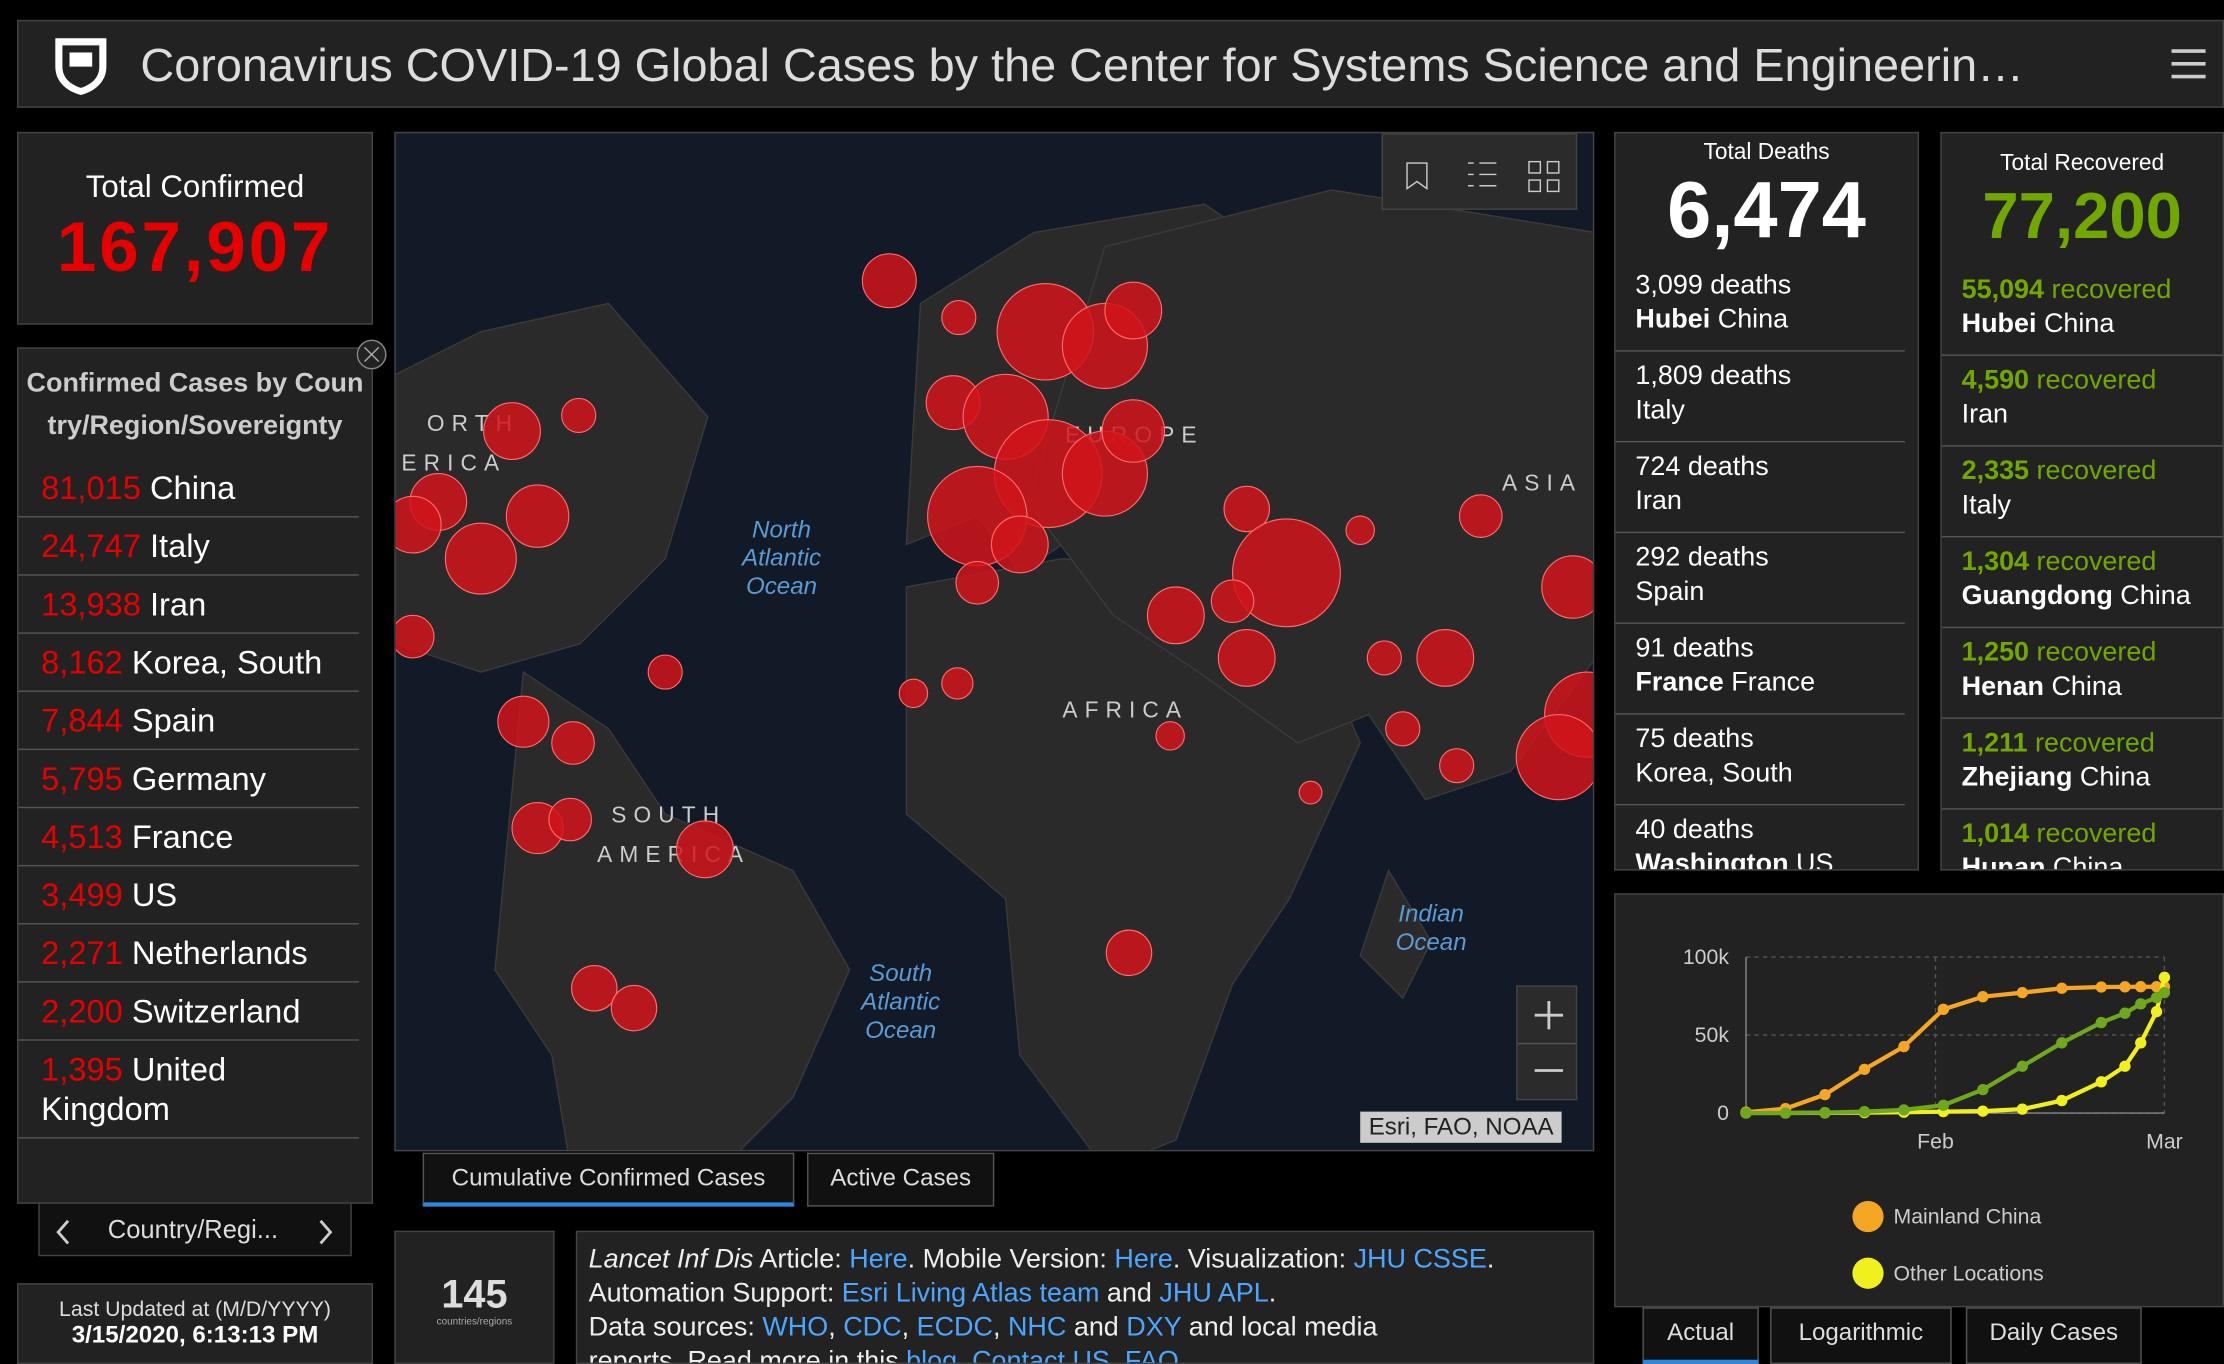 Image resolution: width=2224 pixels, height=1364 pixels. Describe the element at coordinates (954, 1327) in the screenshot. I see `link: ECDC` at that location.